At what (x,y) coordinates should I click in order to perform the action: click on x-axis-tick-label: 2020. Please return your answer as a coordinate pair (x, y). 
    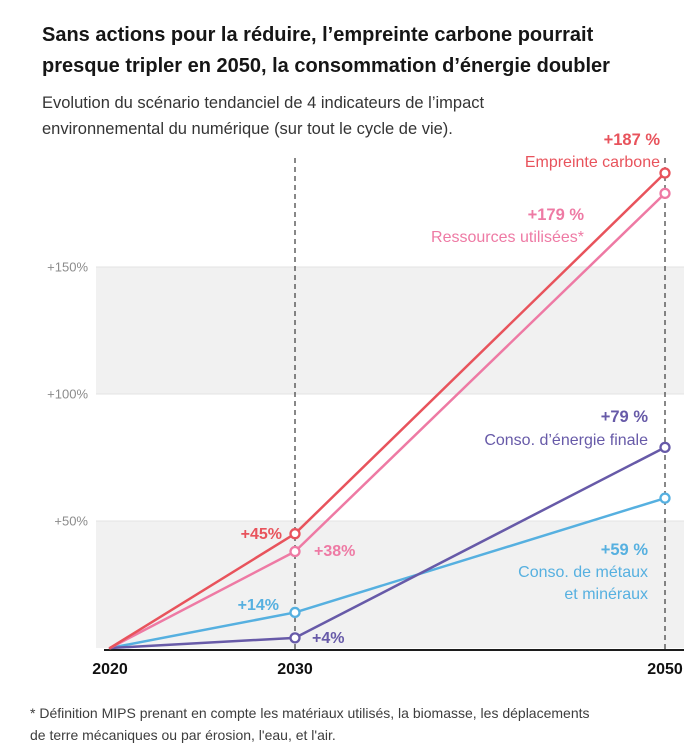
    Looking at the image, I should click on (110, 669).